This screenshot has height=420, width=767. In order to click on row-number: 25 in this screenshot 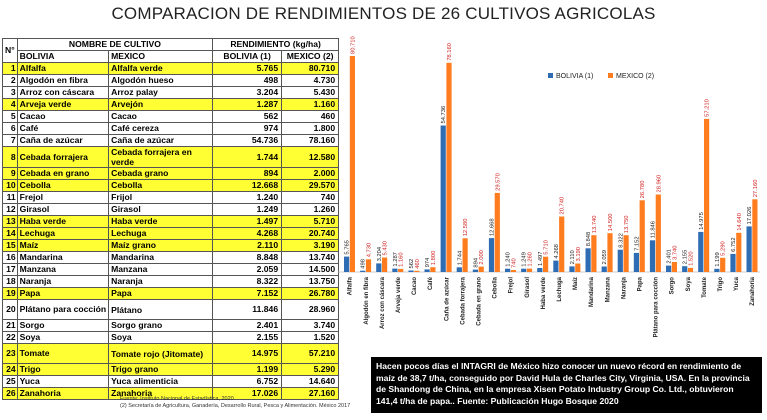, I will do `click(10, 381)`.